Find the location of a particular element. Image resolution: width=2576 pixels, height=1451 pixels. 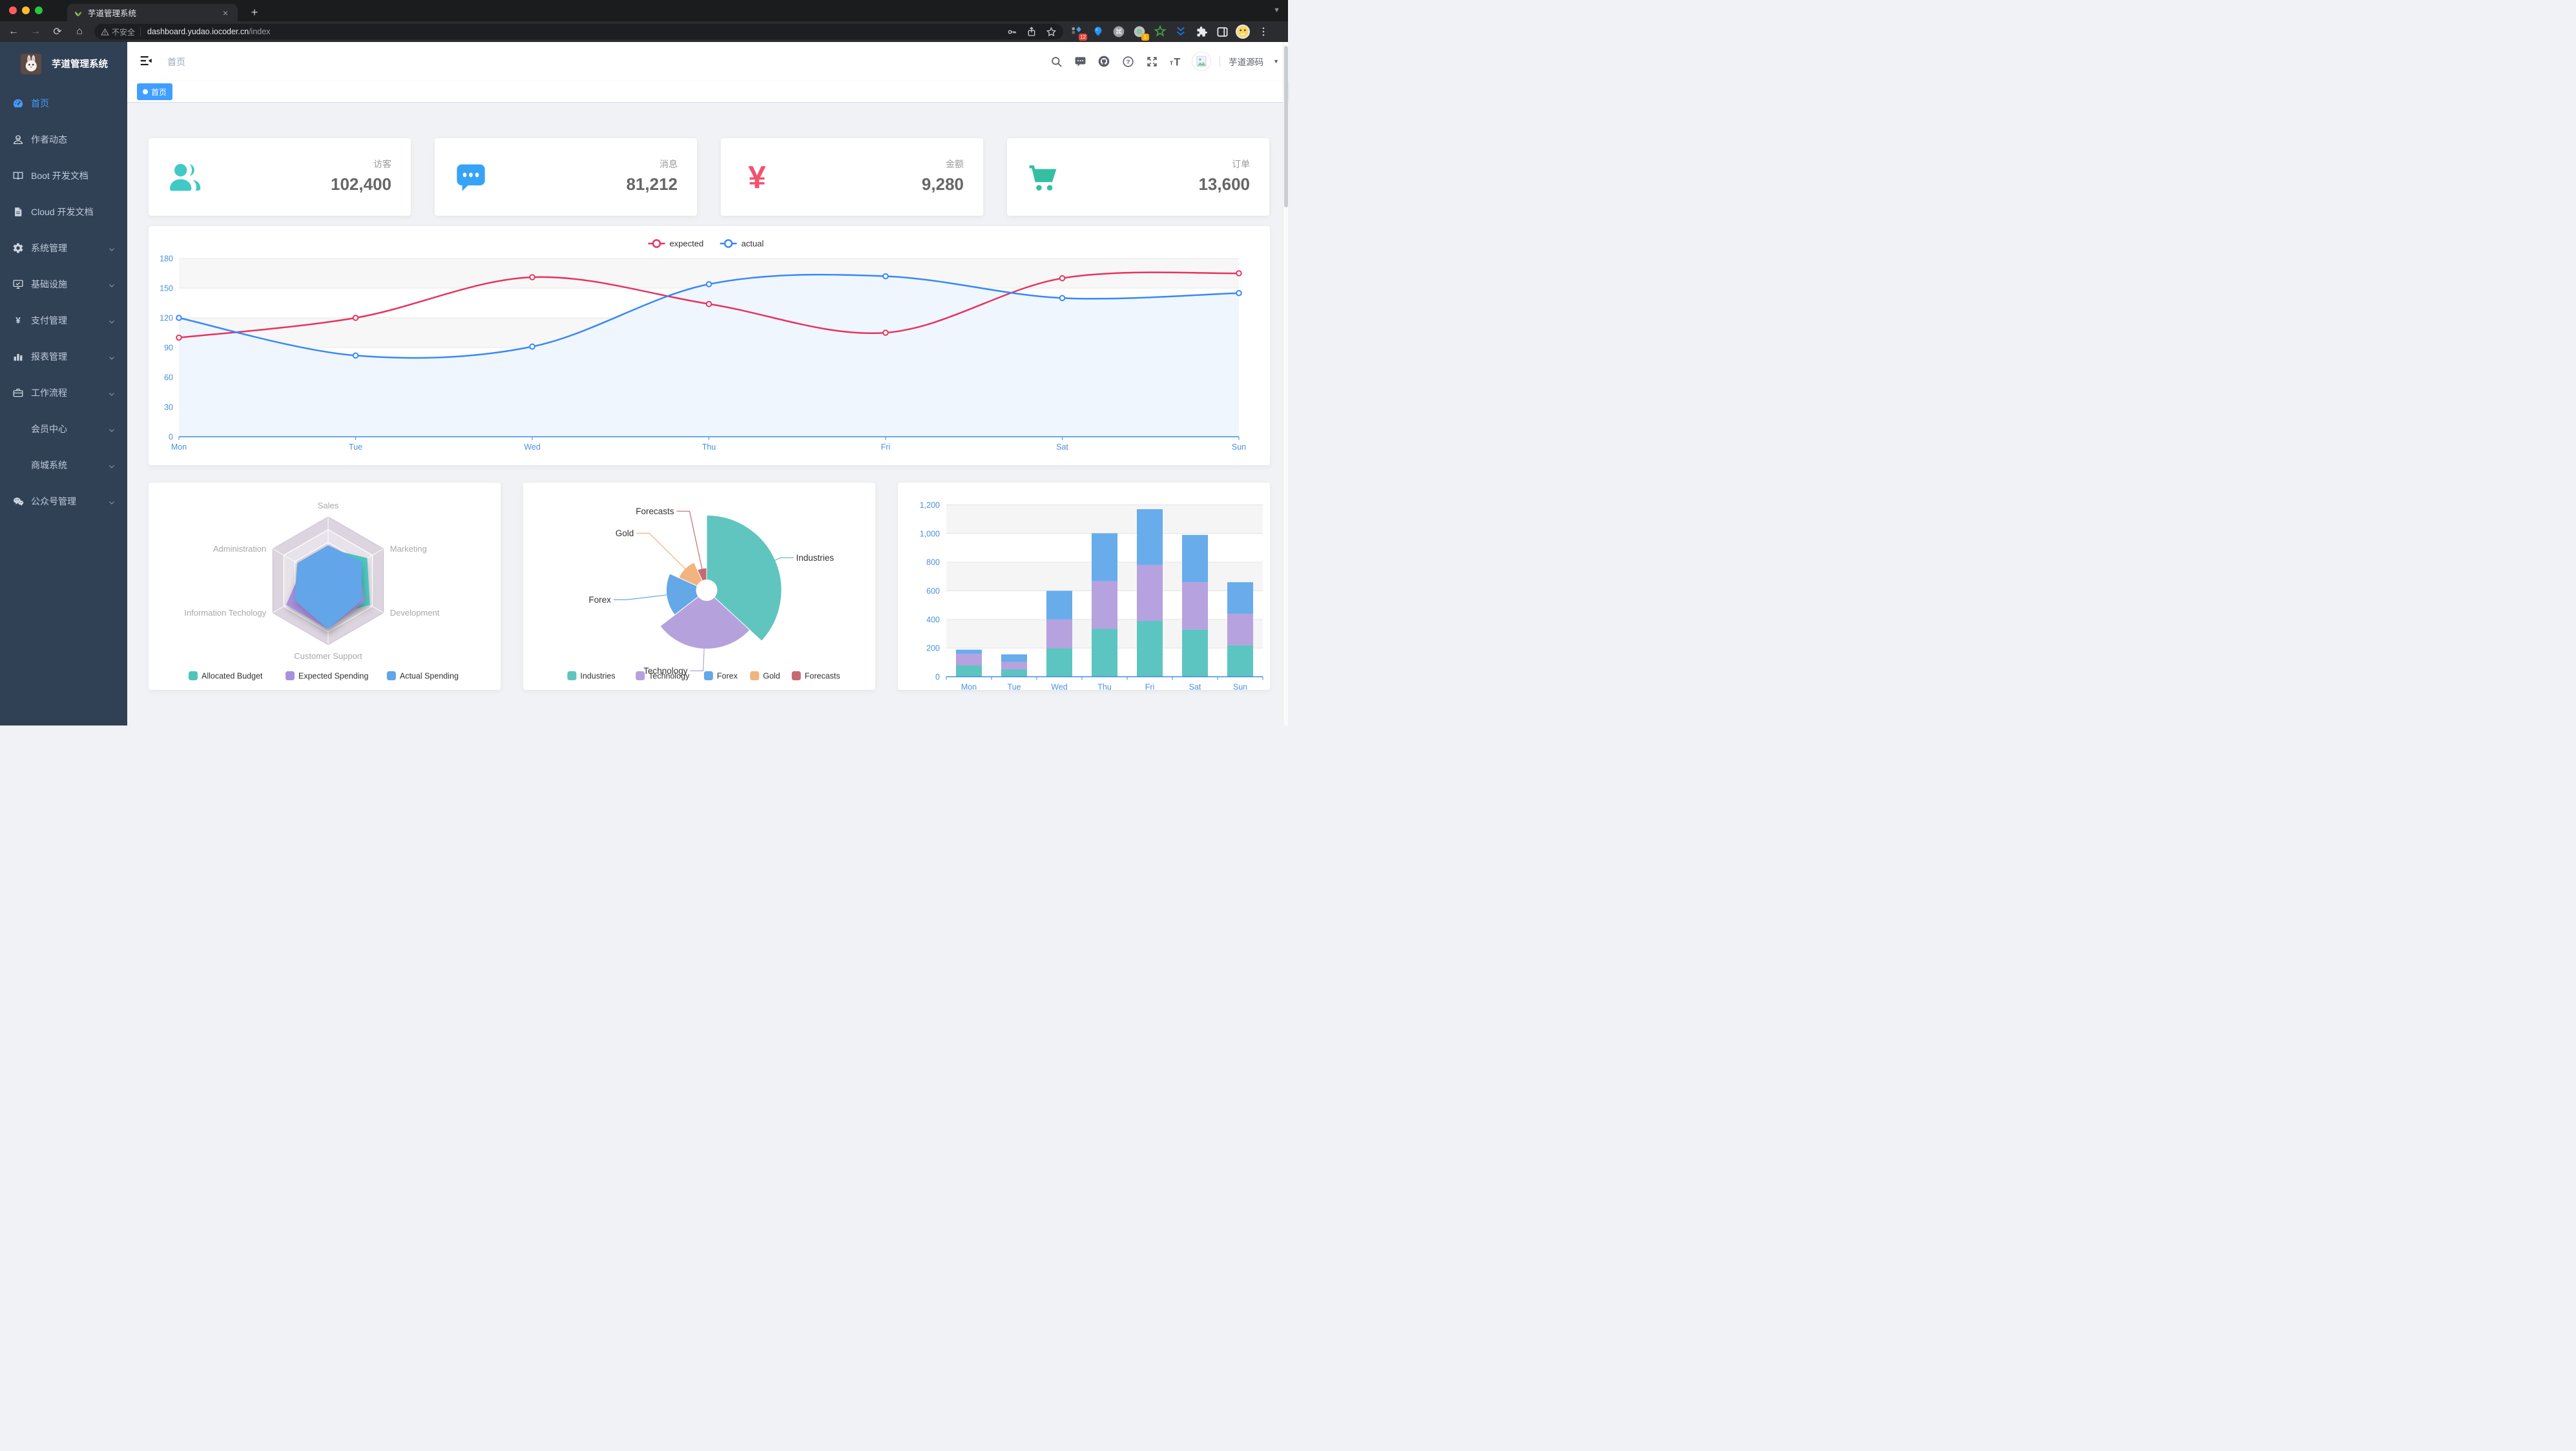

close-window-button is located at coordinates (13, 10).